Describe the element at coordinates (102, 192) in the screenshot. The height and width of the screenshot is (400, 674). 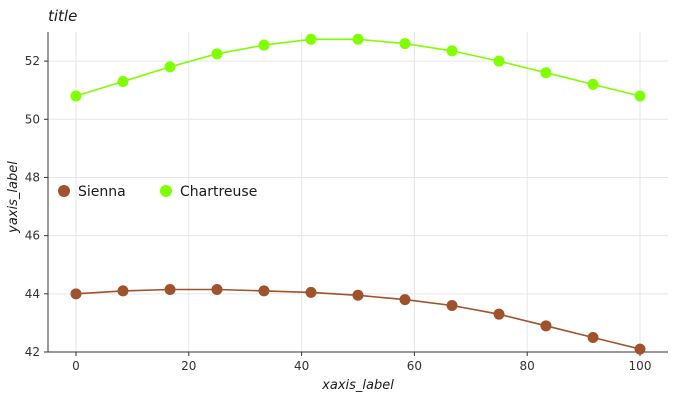
I see `legend-label-sienna: Sienna` at that location.